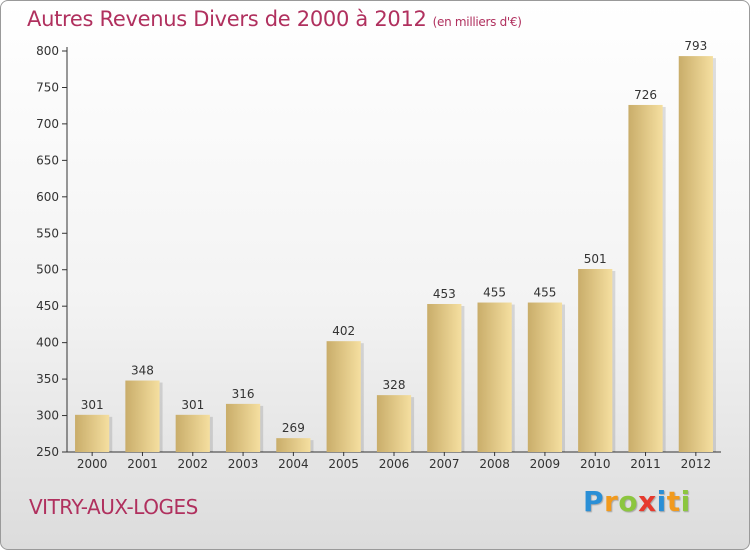 The width and height of the screenshot is (750, 550). What do you see at coordinates (695, 46) in the screenshot?
I see `data-label: 793` at bounding box center [695, 46].